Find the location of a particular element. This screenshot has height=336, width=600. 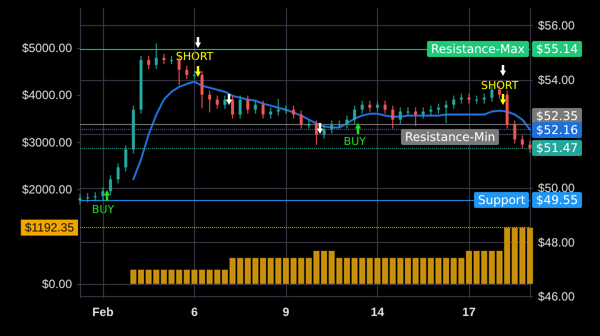

x-tick-label: Feb is located at coordinates (103, 312).